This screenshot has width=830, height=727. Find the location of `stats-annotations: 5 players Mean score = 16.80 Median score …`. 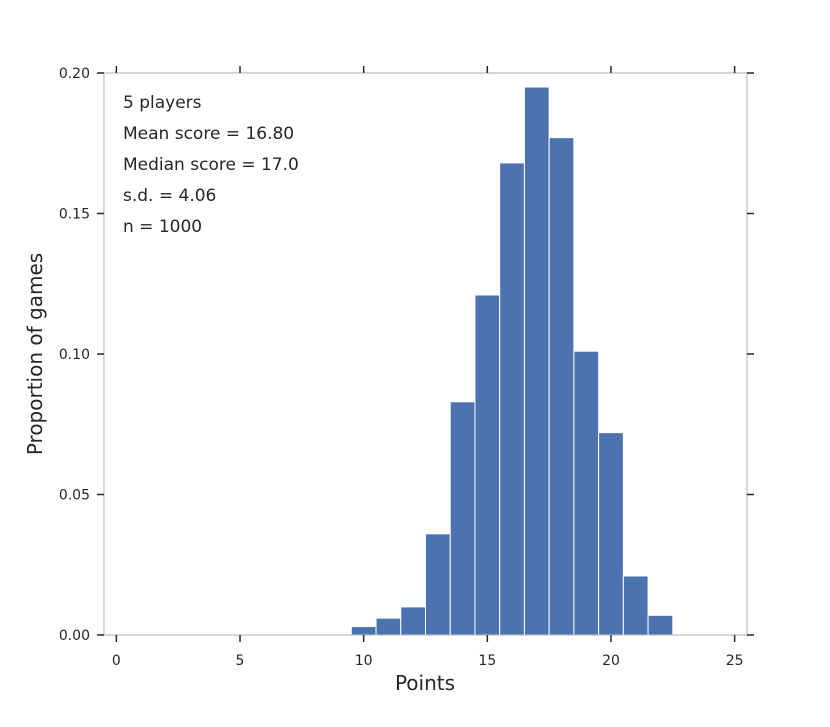

stats-annotations: 5 players Mean score = 16.80 Median score … is located at coordinates (211, 165).